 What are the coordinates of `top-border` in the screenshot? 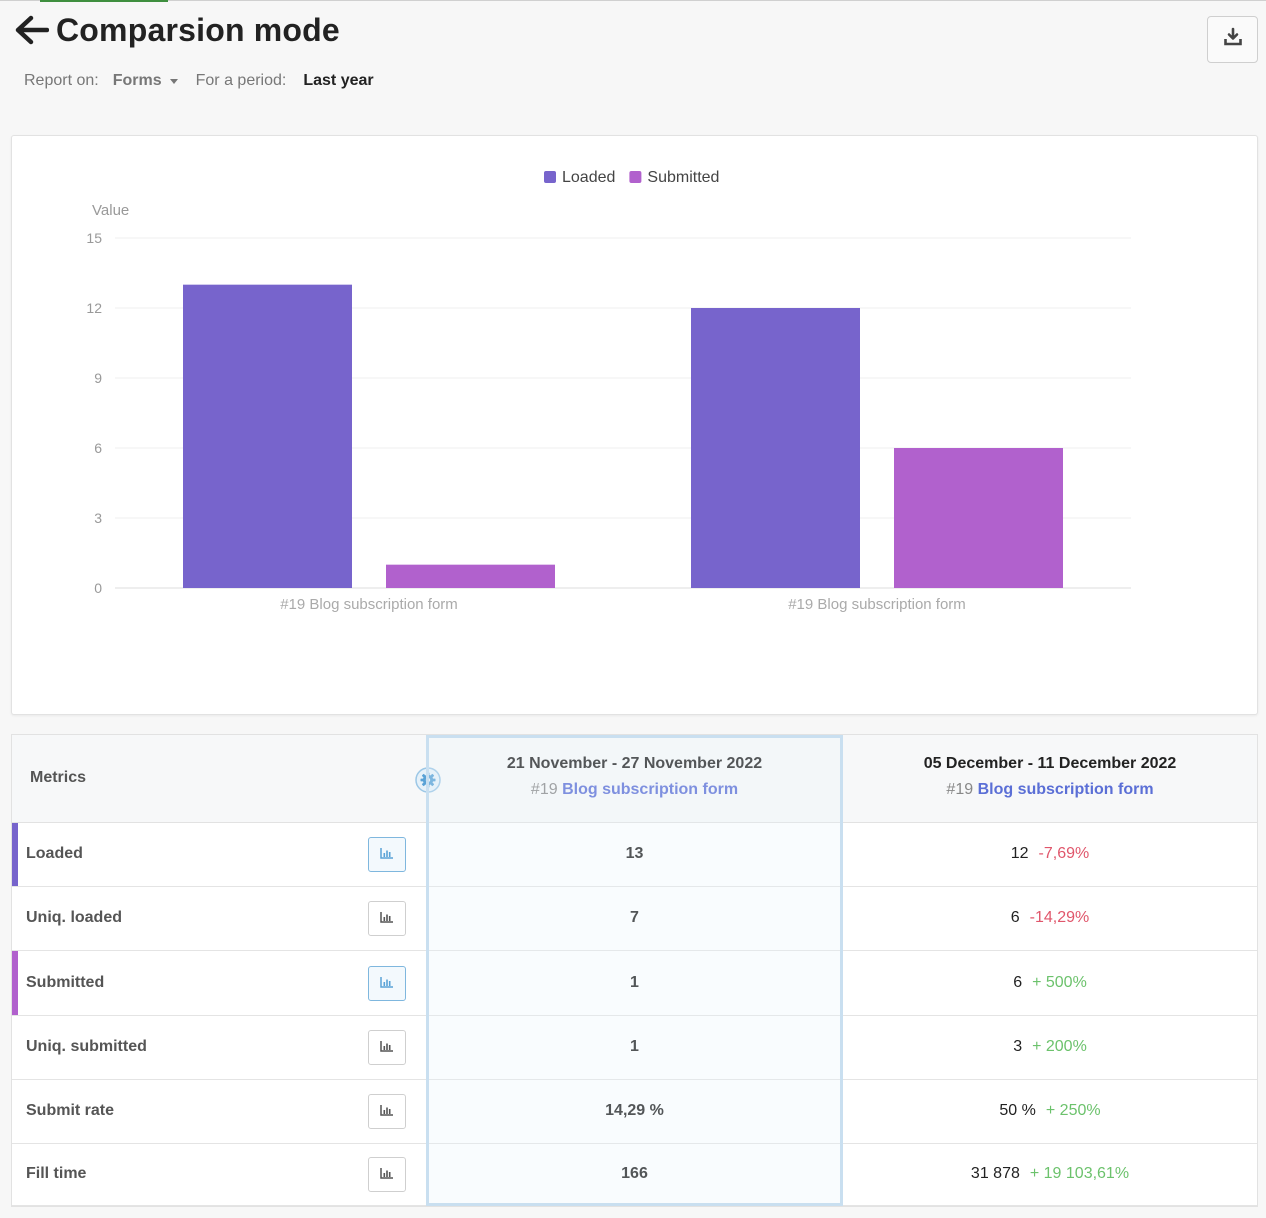 It's located at (633, 0).